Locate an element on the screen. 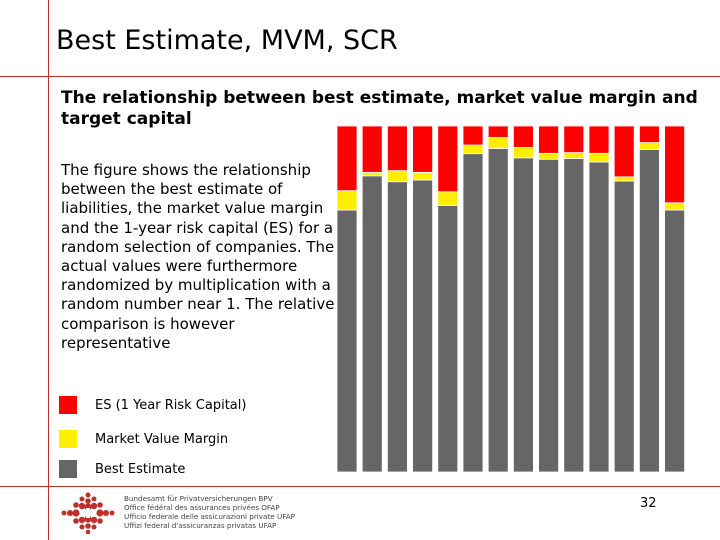 The width and height of the screenshot is (720, 540). page-number: 32 is located at coordinates (648, 503).